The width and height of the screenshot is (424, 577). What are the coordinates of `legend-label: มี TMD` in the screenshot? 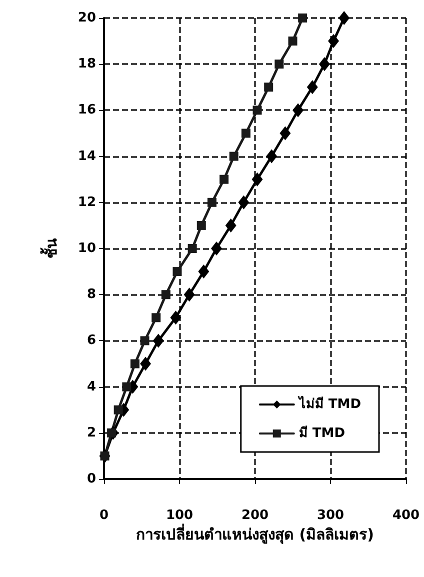 It's located at (322, 433).